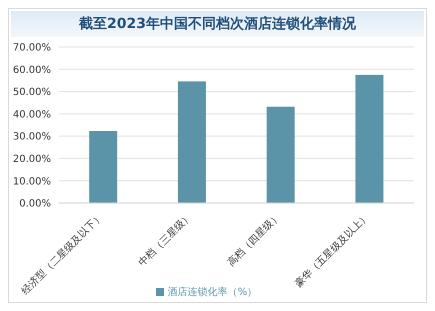  What do you see at coordinates (165, 239) in the screenshot?
I see `x-tick-label: 中档（三星级）` at bounding box center [165, 239].